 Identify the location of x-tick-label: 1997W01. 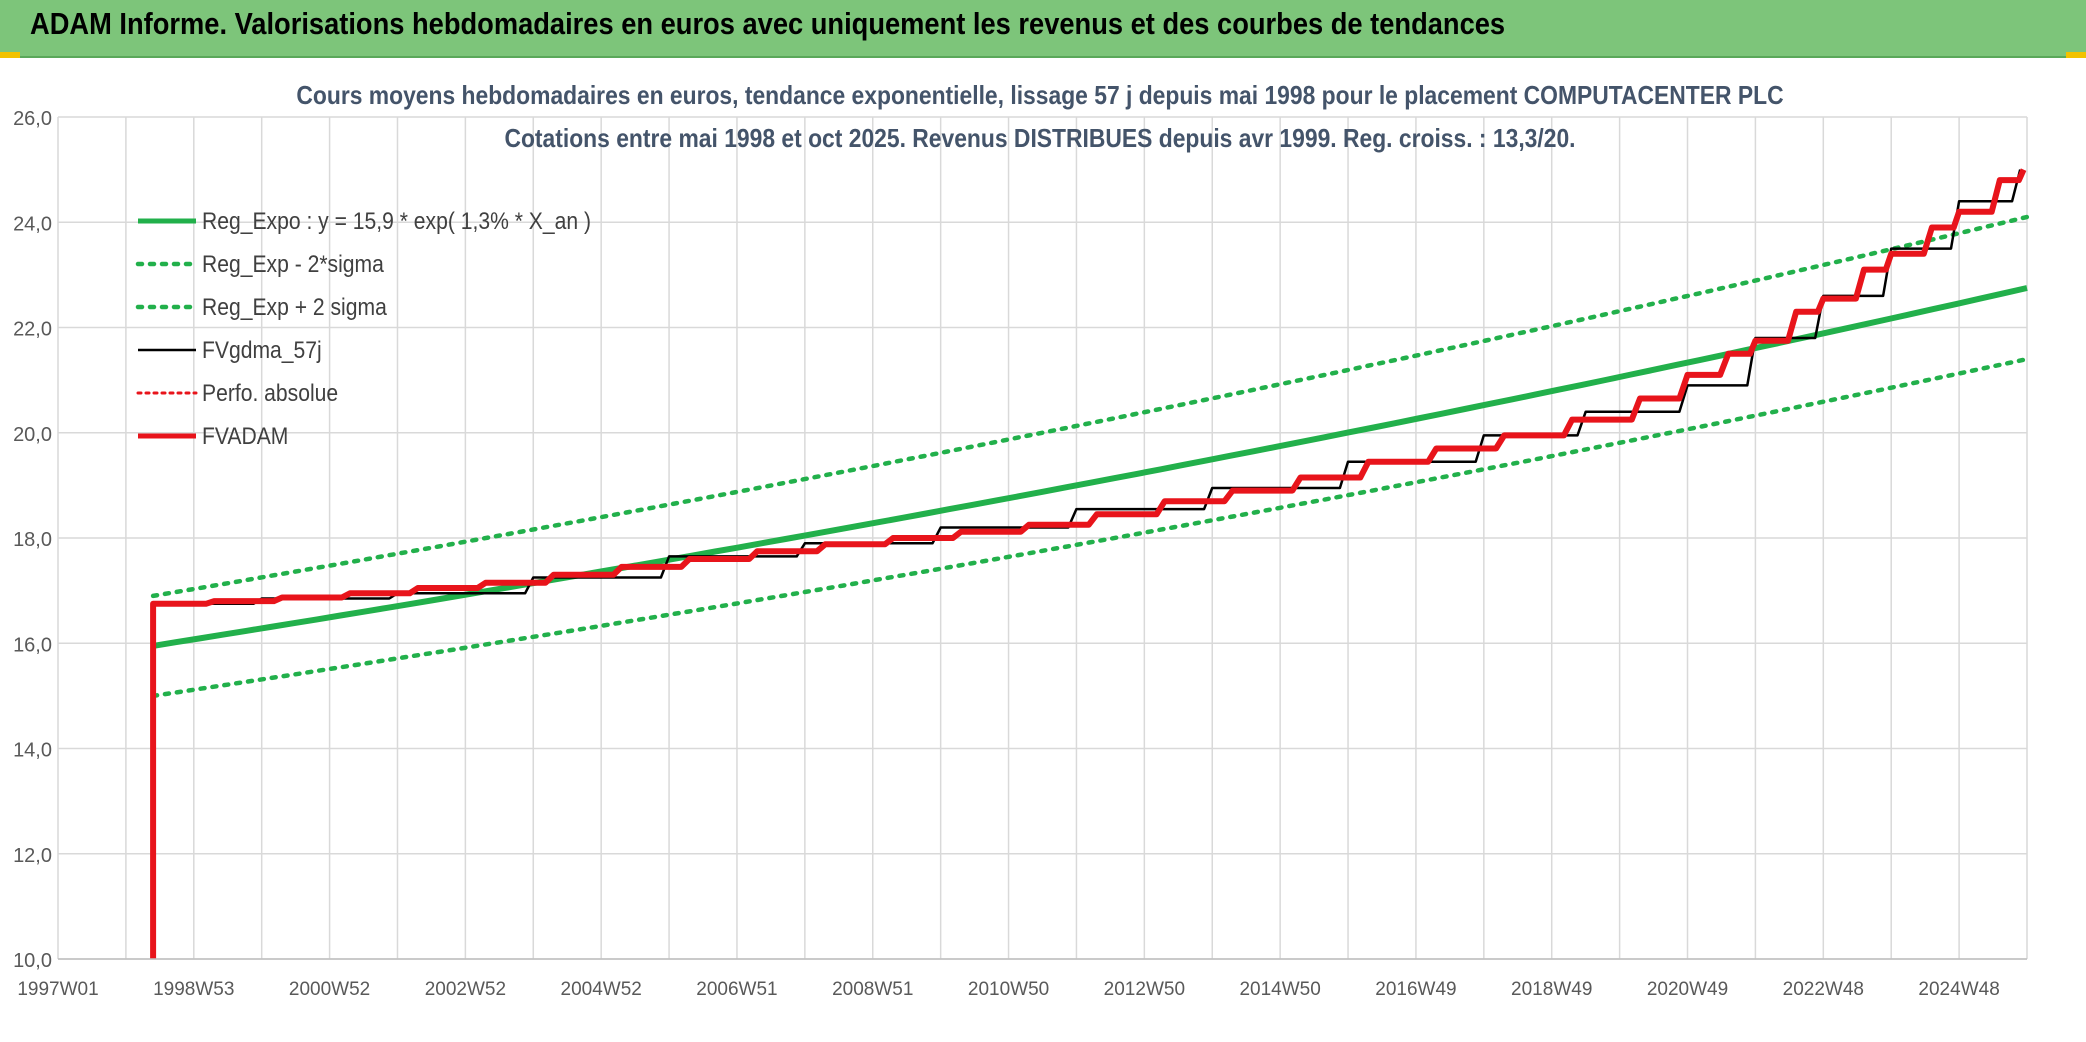
(57, 989).